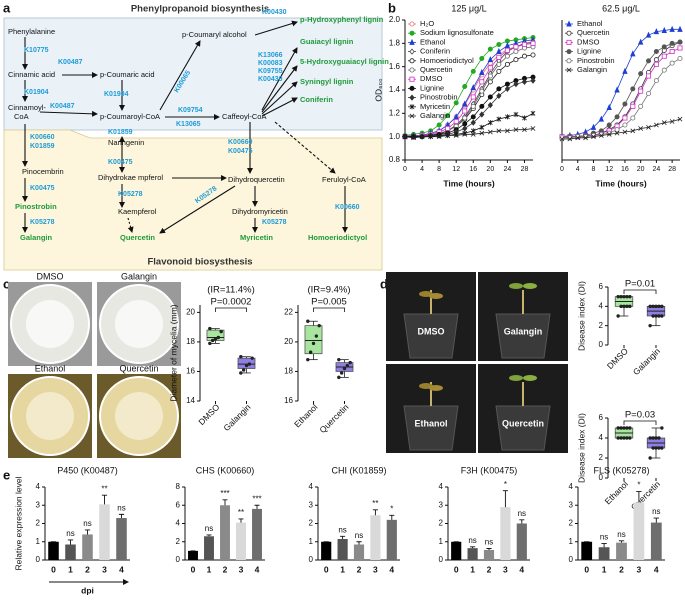 The height and width of the screenshot is (609, 685). Describe the element at coordinates (42, 137) in the screenshot. I see `enzyme-code: K00660` at that location.